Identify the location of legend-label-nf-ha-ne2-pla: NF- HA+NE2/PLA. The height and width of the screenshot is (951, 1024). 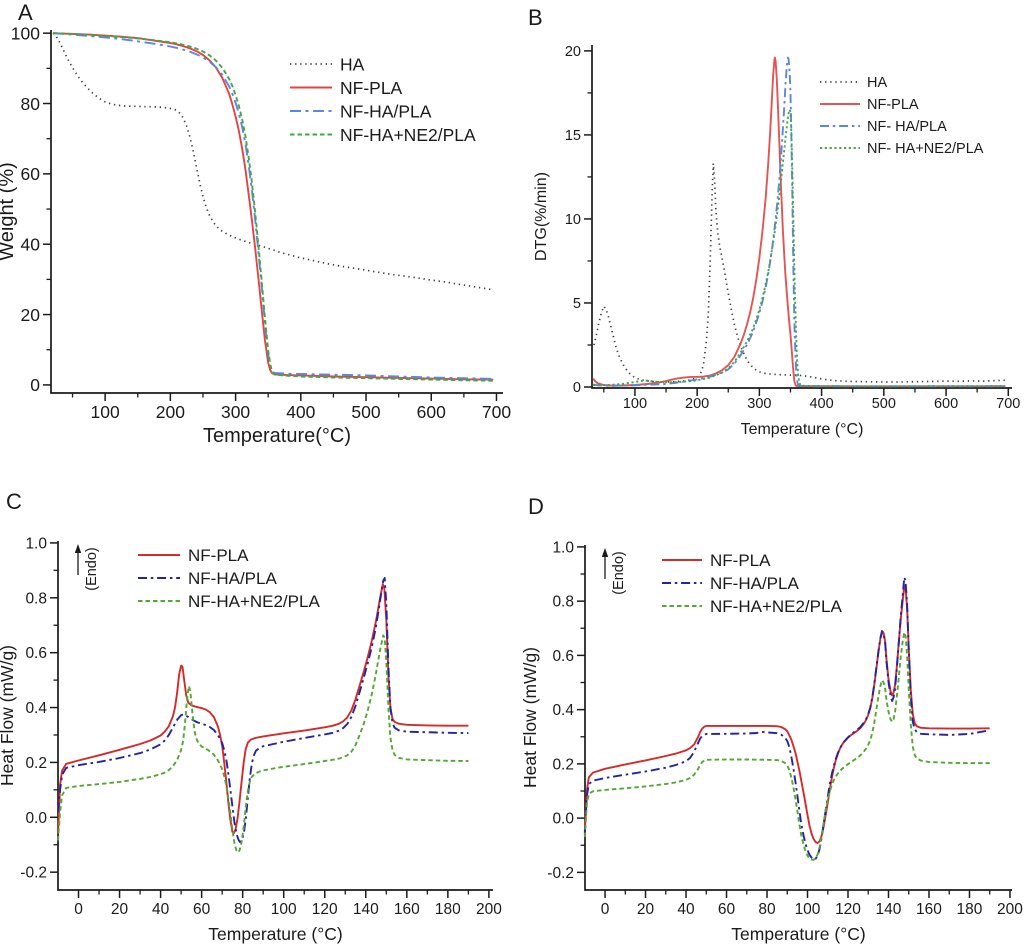
(925, 149).